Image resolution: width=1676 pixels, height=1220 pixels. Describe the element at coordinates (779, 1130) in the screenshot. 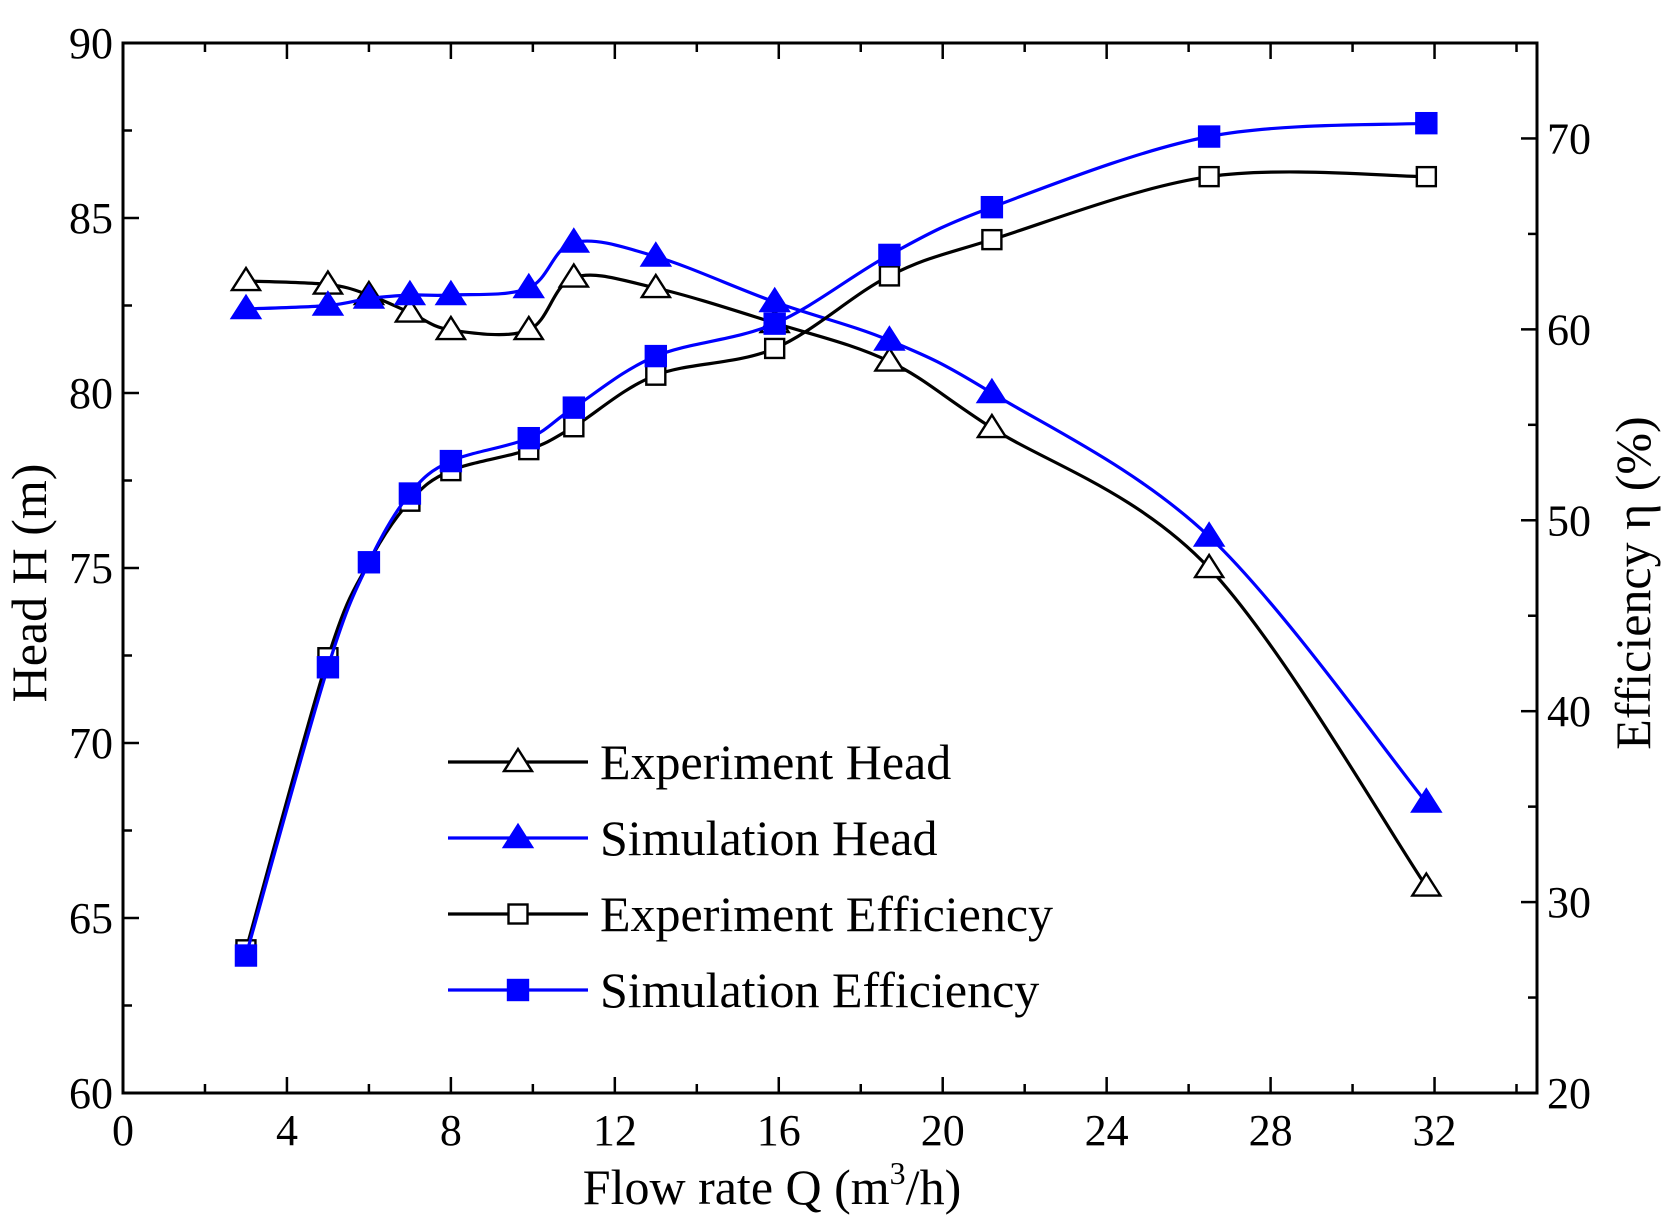

I see `x-tick-label: 16` at that location.